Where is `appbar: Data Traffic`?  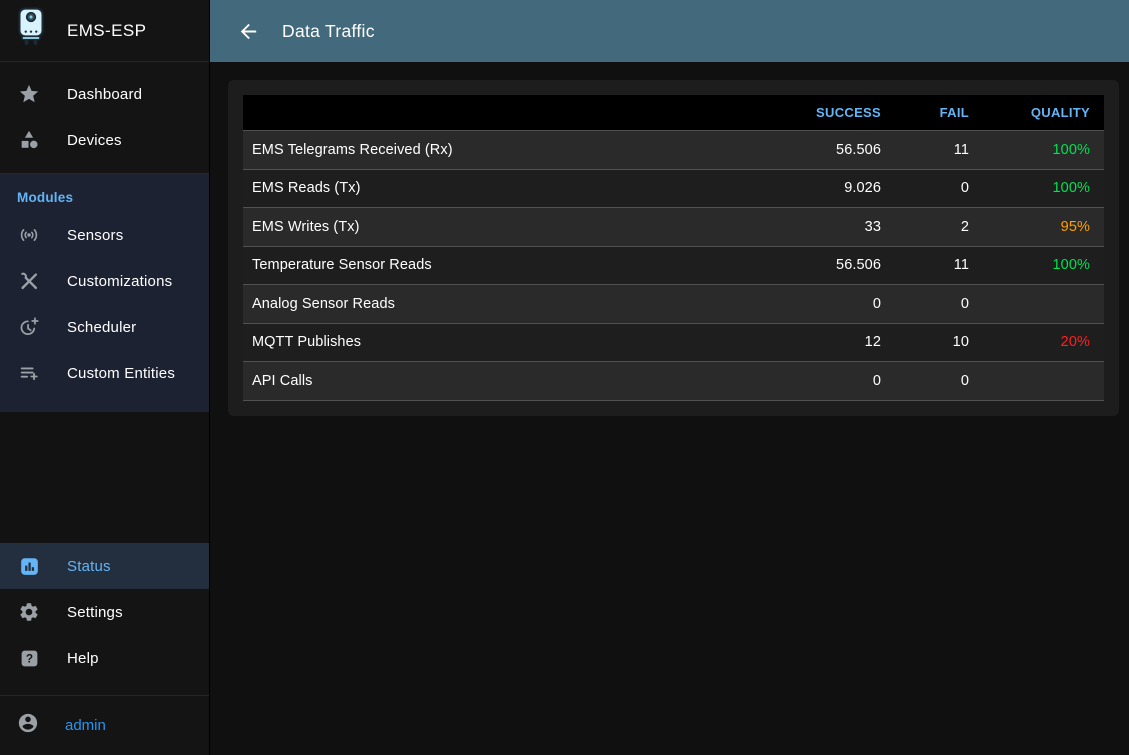 appbar: Data Traffic is located at coordinates (669, 31).